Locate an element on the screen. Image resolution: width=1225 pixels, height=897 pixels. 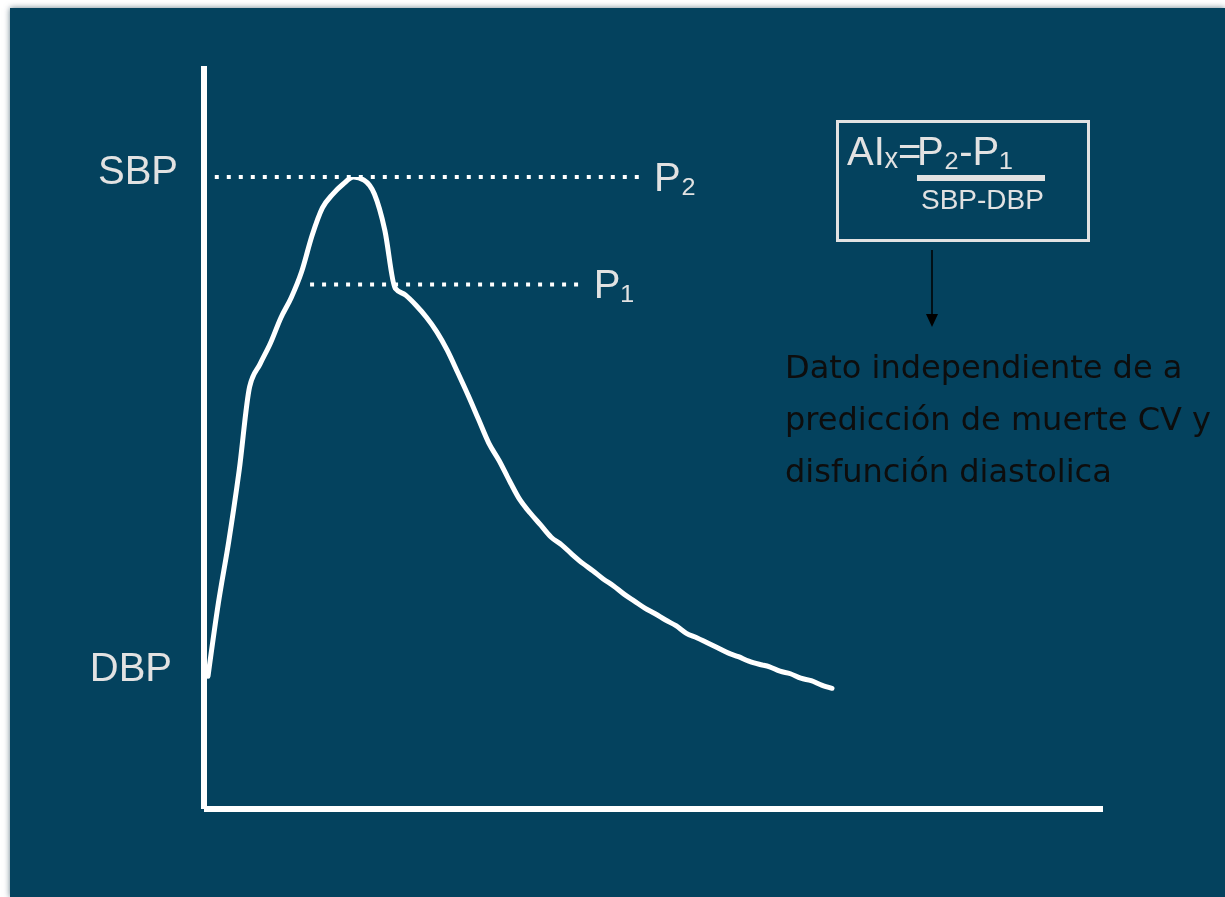
text: SBP is located at coordinates (137, 170).